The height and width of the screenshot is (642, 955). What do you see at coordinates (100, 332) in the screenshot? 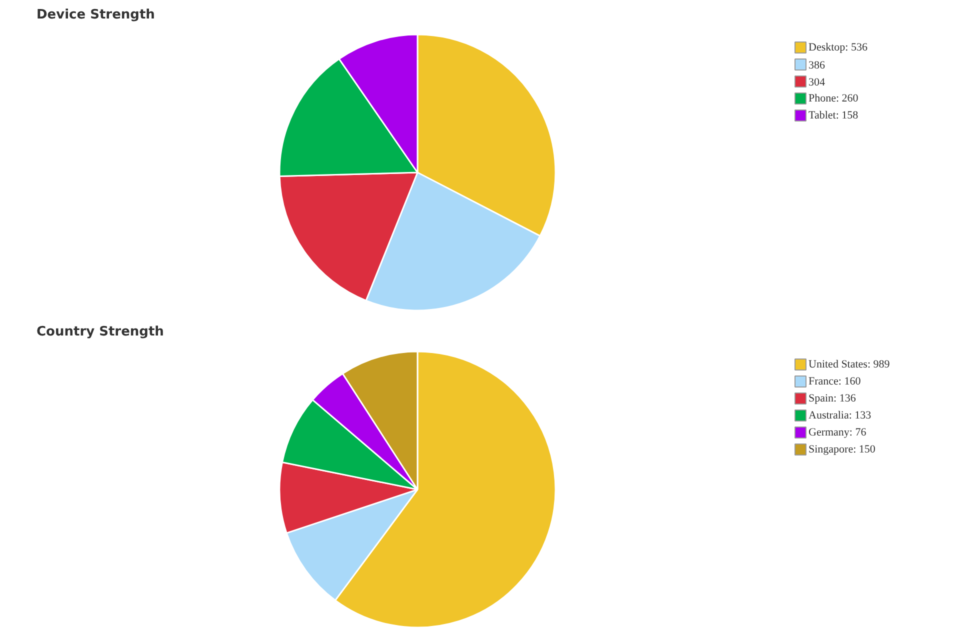
I see `text: Country Strength` at bounding box center [100, 332].